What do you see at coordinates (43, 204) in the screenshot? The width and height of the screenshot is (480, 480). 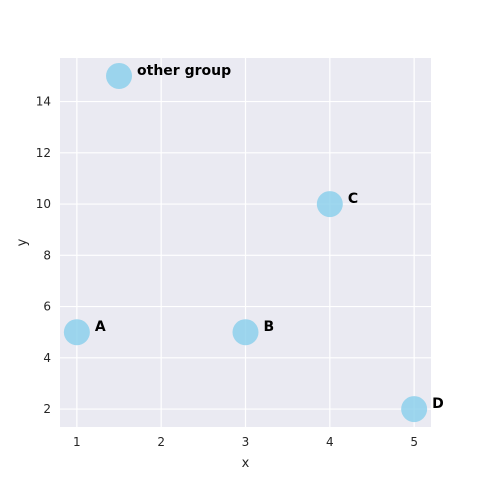 I see `y-tick-label: 10` at bounding box center [43, 204].